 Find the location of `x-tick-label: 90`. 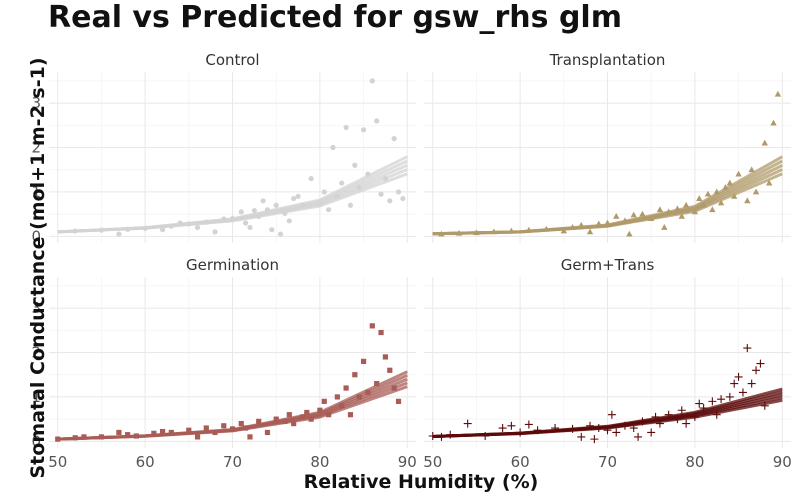

x-tick-label: 90 is located at coordinates (407, 462).